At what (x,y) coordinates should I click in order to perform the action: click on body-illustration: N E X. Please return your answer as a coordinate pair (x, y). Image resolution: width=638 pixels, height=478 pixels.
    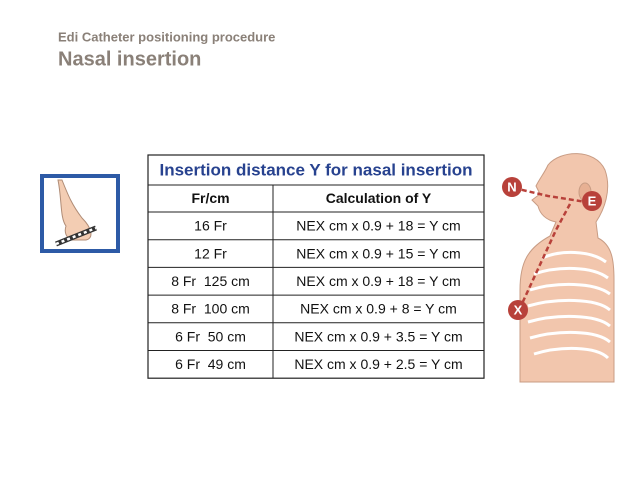
    Looking at the image, I should click on (558, 268).